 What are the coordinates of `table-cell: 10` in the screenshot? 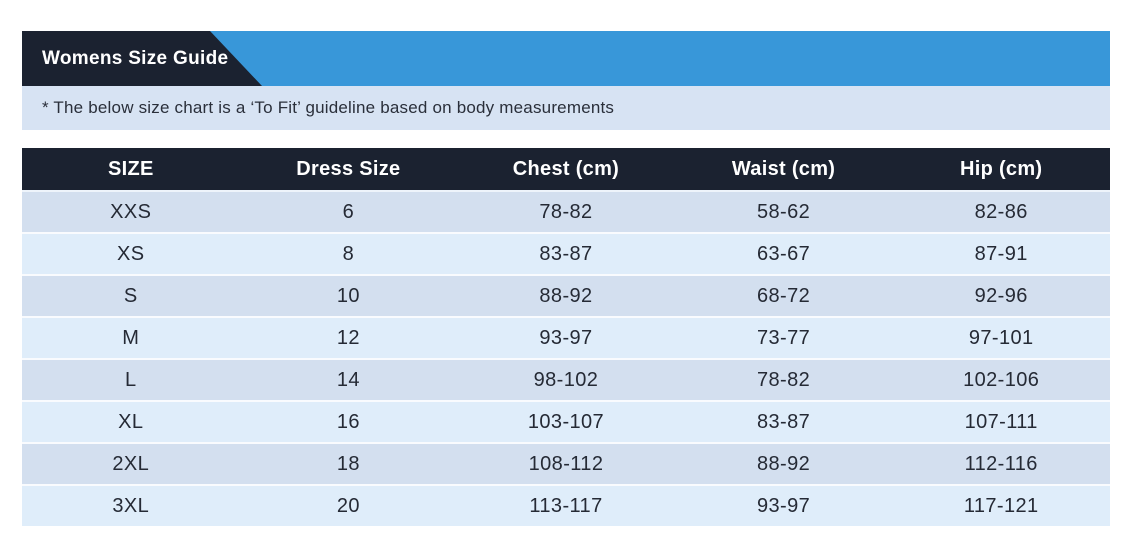 It's located at (348, 295).